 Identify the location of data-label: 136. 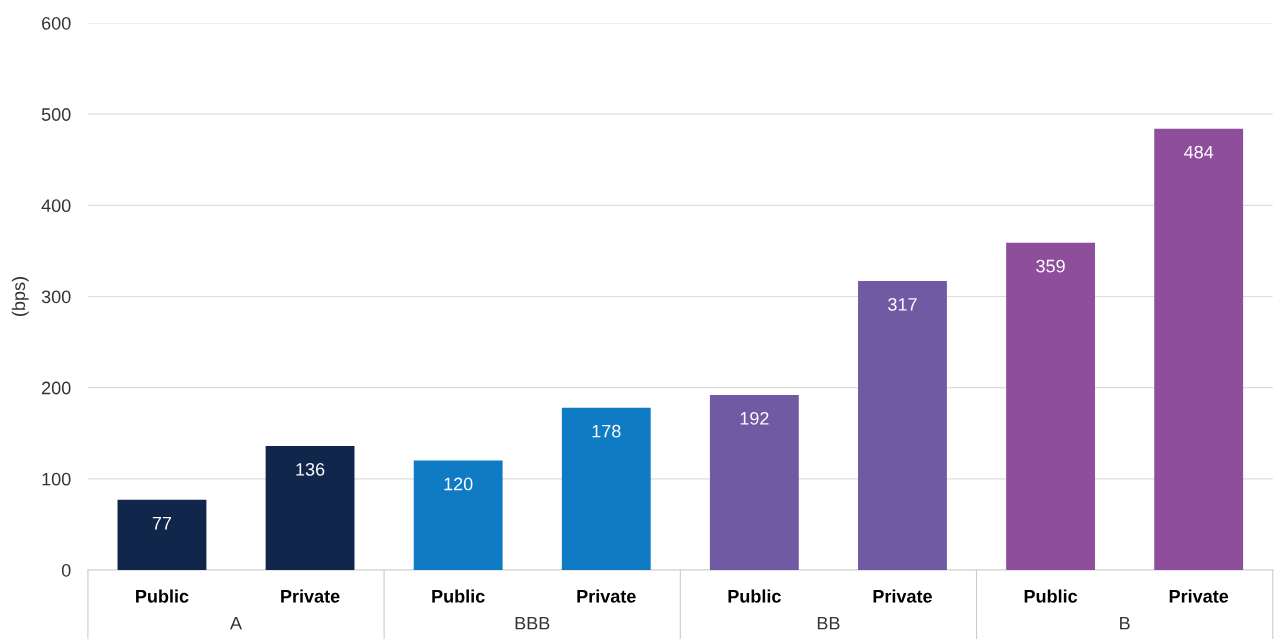
(310, 469).